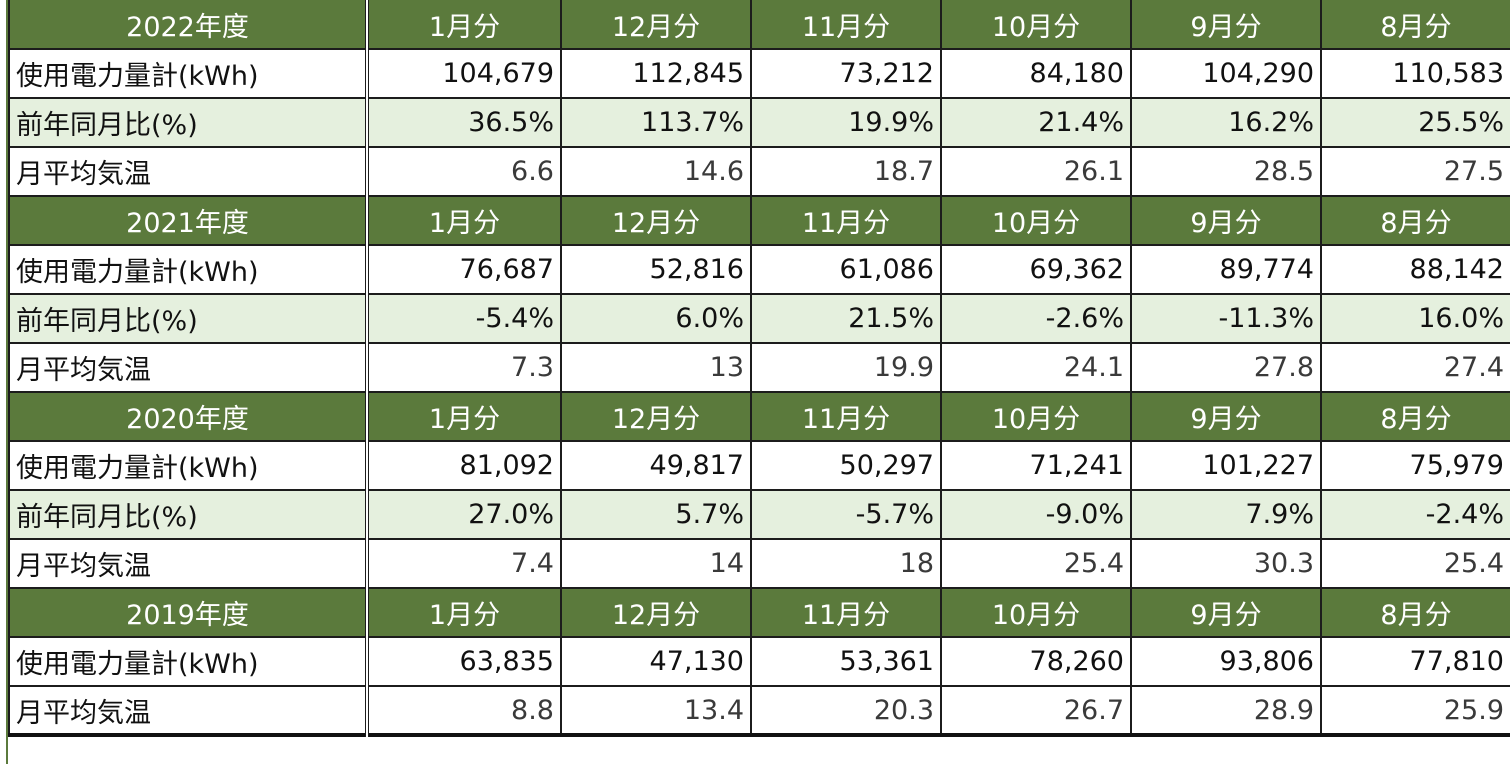  I want to click on usage-cell: 112,845, so click(656, 74).